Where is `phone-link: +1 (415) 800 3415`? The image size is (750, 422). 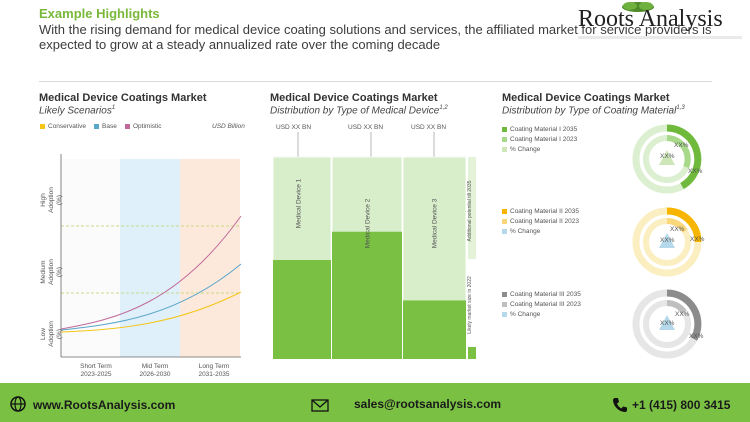 phone-link: +1 (415) 800 3415 is located at coordinates (681, 405).